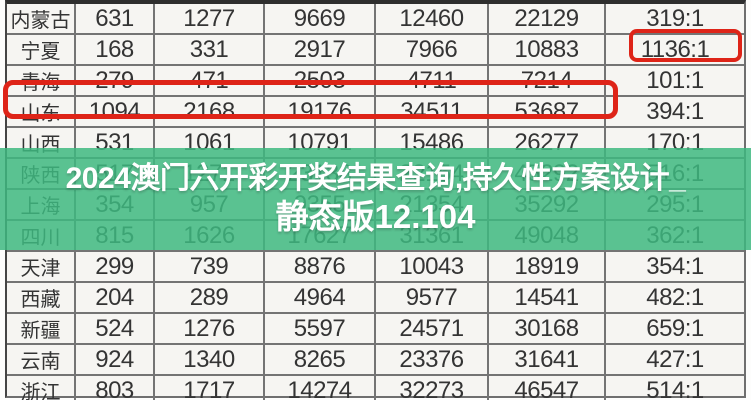  Describe the element at coordinates (115, 328) in the screenshot. I see `value-cell: 524` at that location.